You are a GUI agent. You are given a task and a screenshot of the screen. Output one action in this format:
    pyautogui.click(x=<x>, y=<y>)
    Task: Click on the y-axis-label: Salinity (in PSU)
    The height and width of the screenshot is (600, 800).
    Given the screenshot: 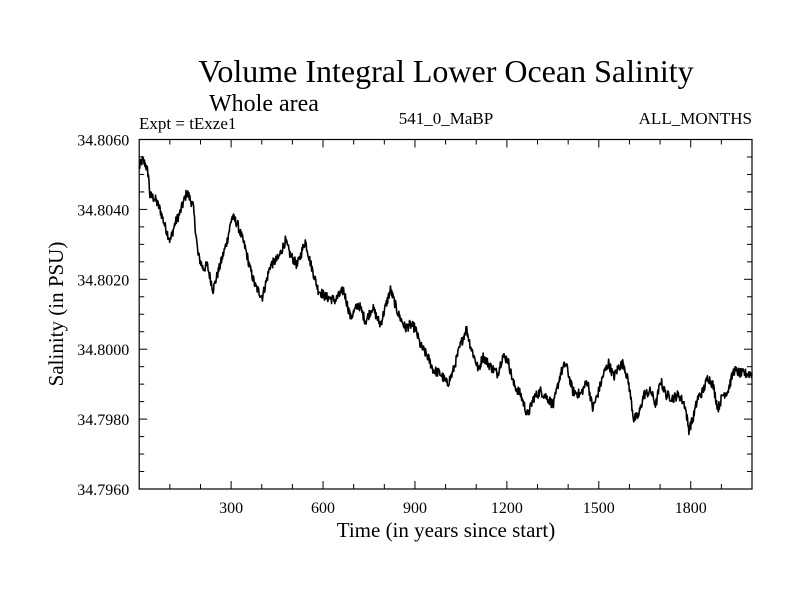 What is the action you would take?
    pyautogui.click(x=56, y=314)
    